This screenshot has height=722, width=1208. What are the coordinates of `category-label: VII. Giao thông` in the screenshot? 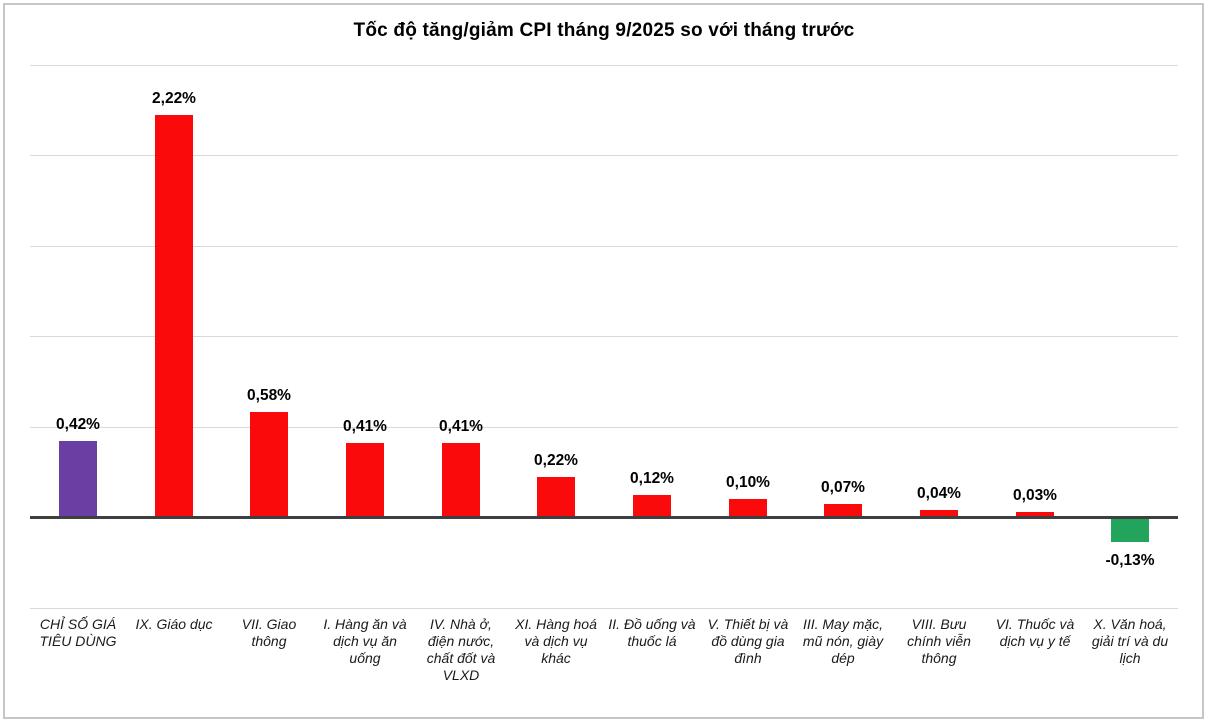 It's located at (269, 633).